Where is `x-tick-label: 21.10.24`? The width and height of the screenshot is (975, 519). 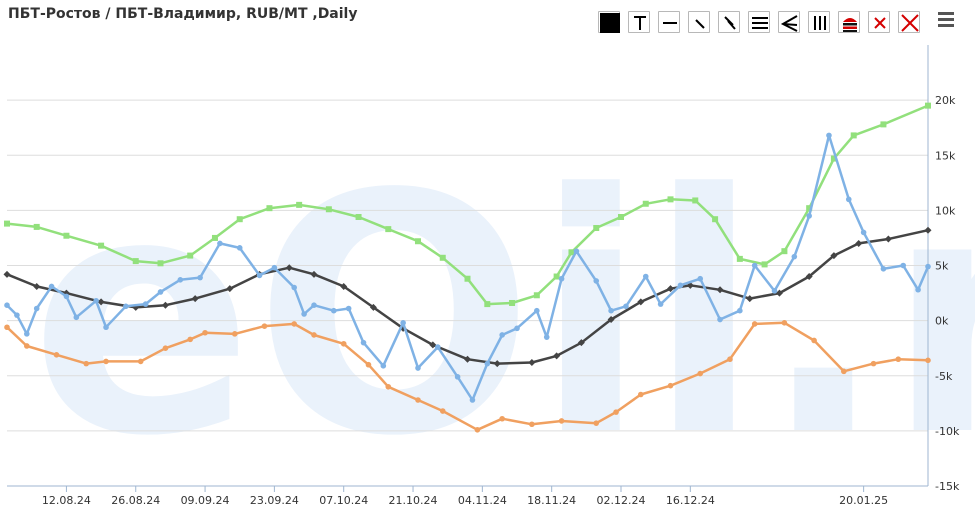
x-tick-label: 21.10.24 is located at coordinates (413, 500).